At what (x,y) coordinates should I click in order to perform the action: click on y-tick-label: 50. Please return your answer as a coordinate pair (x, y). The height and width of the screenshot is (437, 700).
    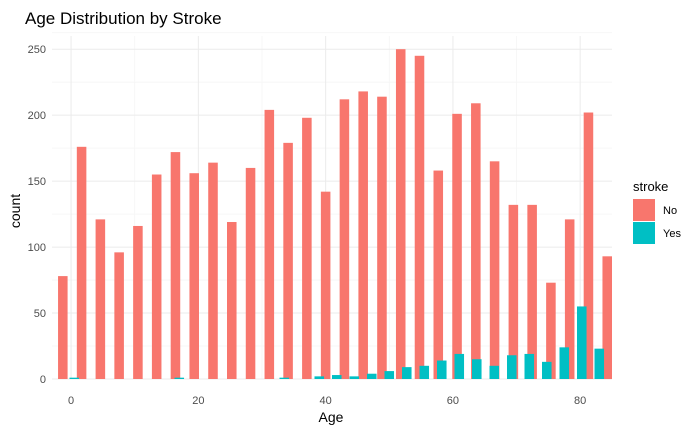
    Looking at the image, I should click on (40, 314).